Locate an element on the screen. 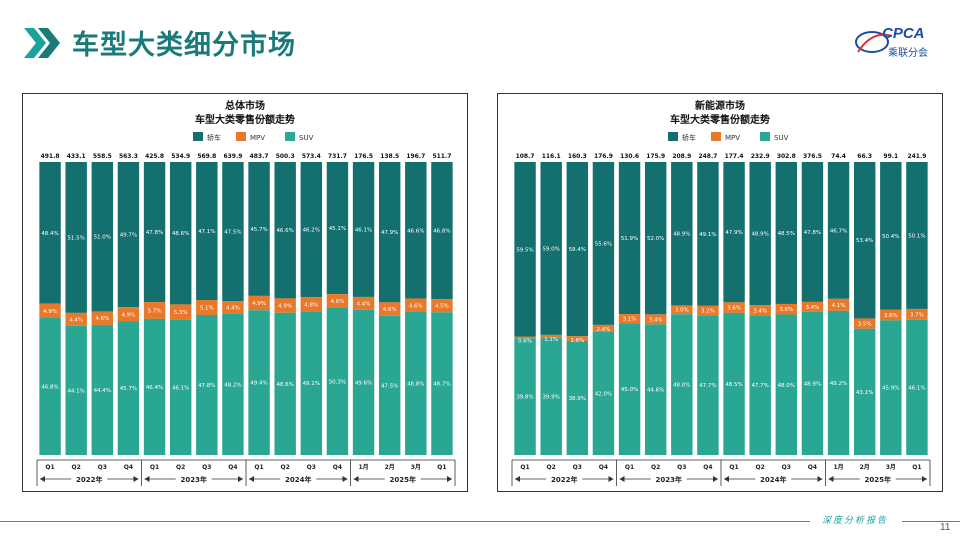 This screenshot has width=960, height=540. data-label-suv: 43.1% is located at coordinates (864, 393).